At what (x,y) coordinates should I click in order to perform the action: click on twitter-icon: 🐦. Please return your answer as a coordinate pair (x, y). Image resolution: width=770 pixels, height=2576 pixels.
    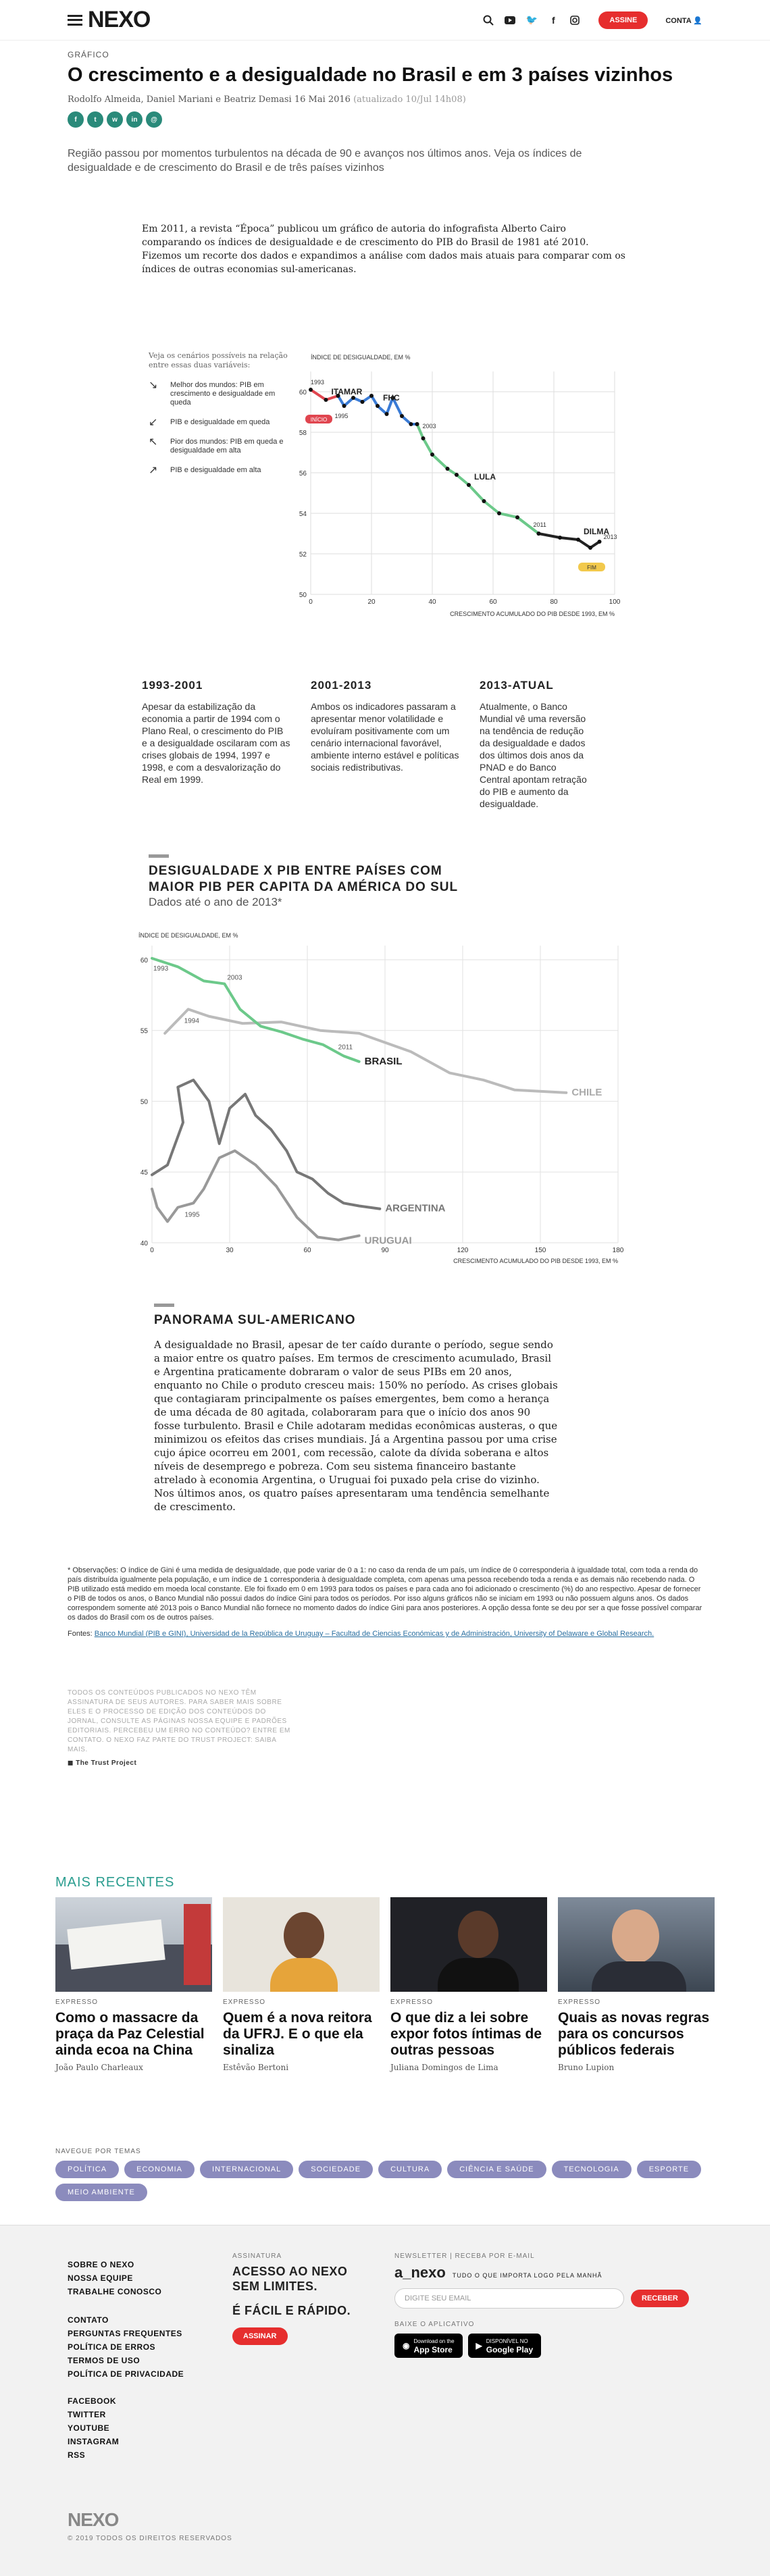
    Looking at the image, I should click on (531, 20).